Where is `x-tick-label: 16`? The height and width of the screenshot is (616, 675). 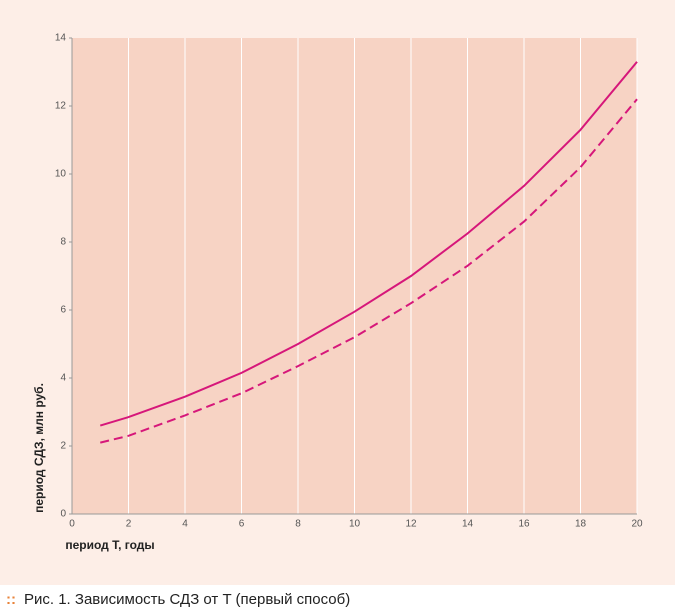 x-tick-label: 16 is located at coordinates (524, 524).